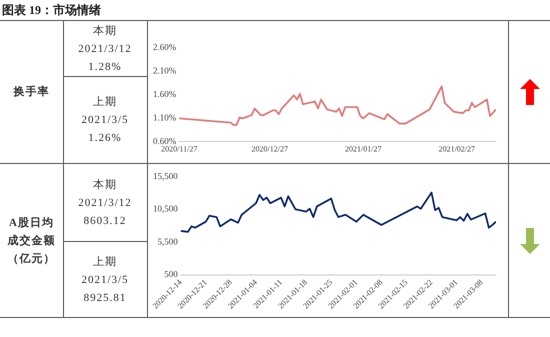 The image size is (550, 337). Describe the element at coordinates (171, 274) in the screenshot. I see `y-tick-label: 500` at that location.